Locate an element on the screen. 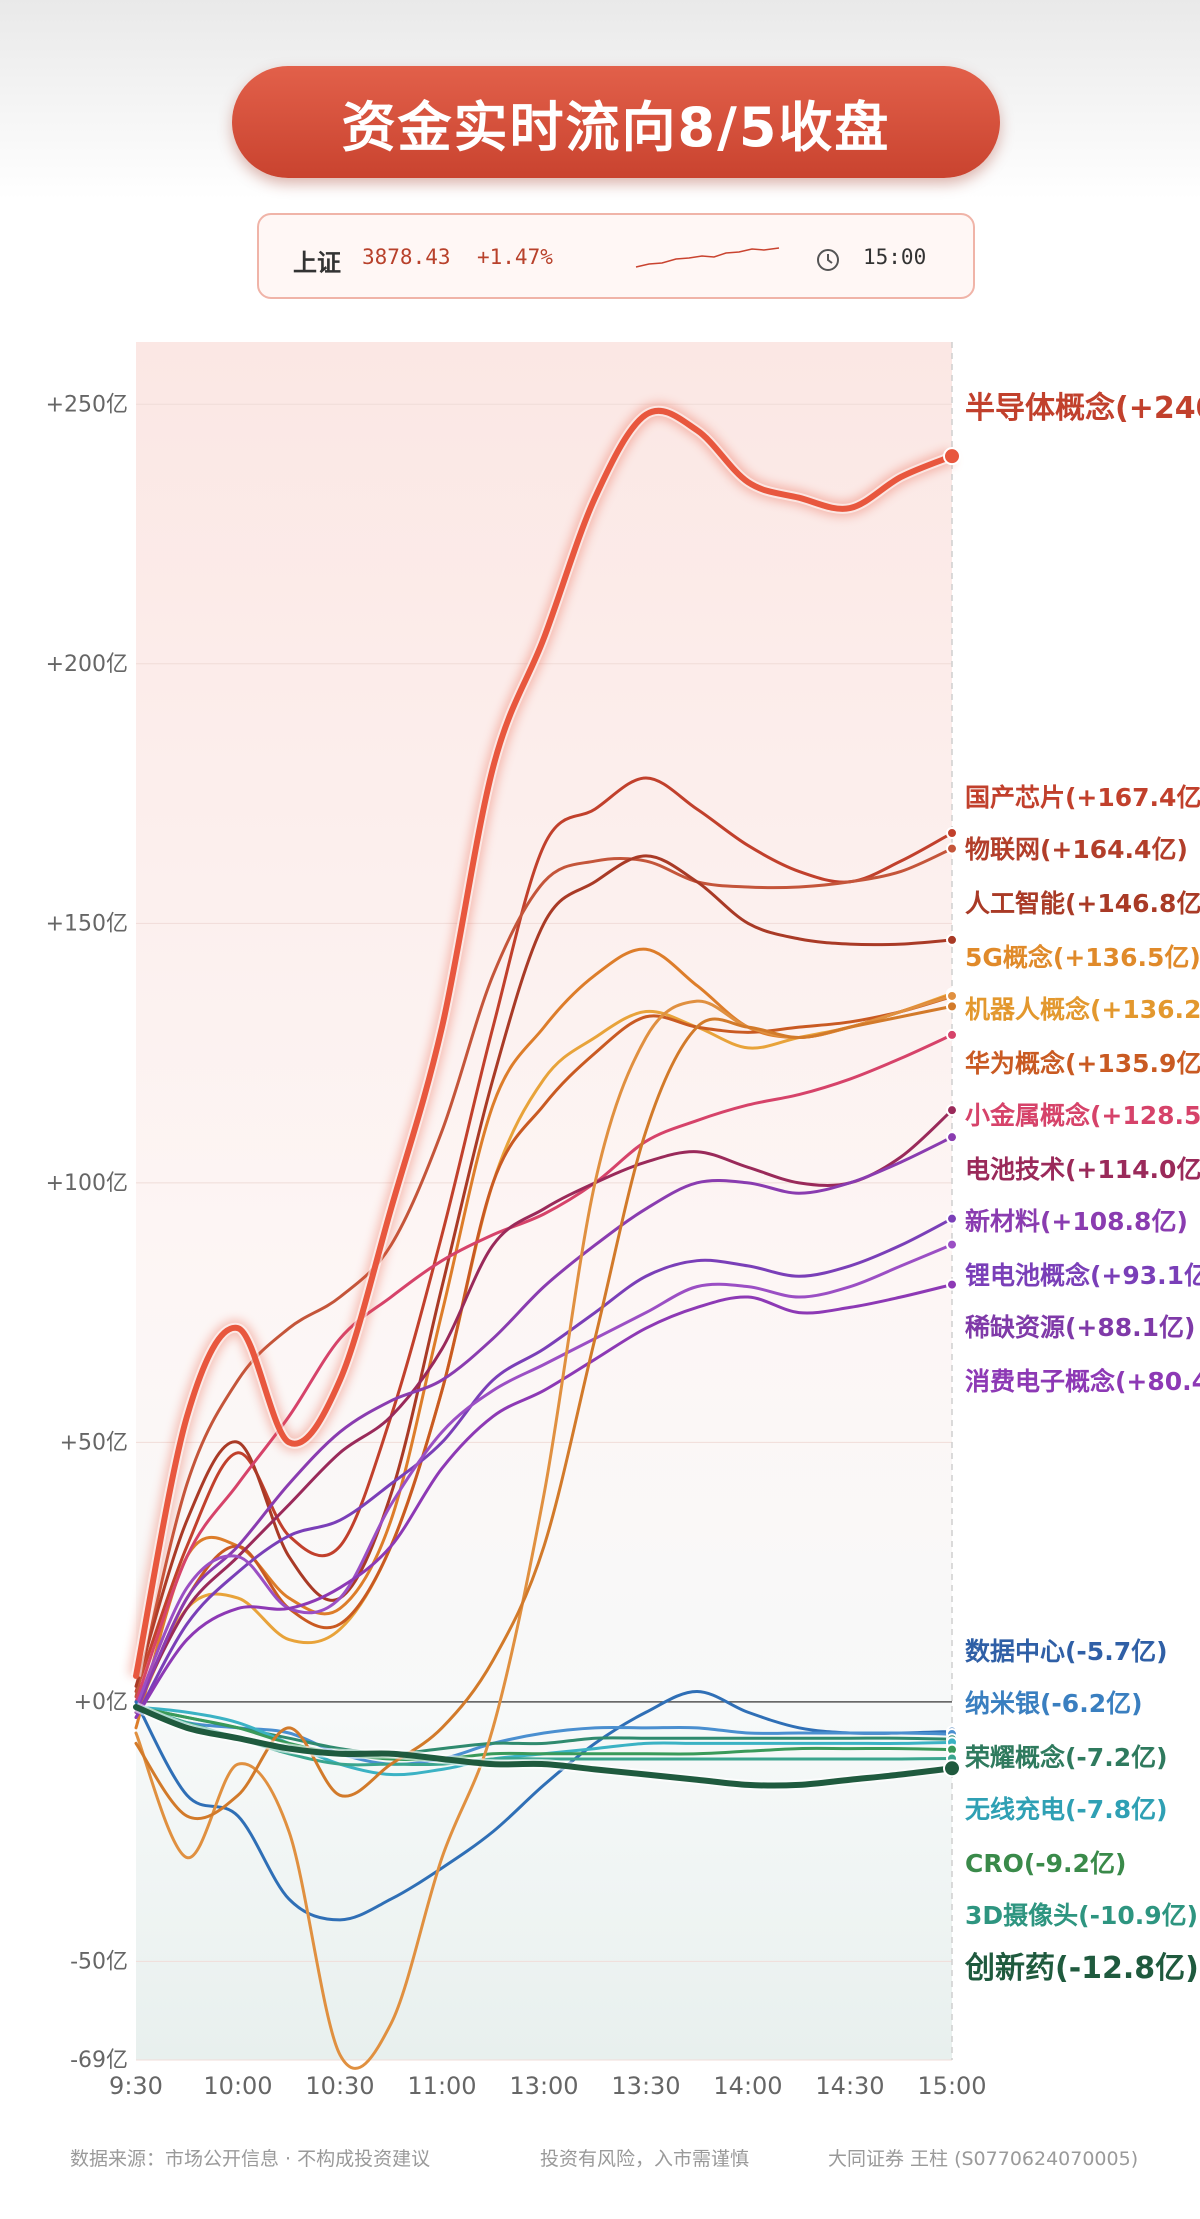  series-消费电子概念-line is located at coordinates (544, 1501).